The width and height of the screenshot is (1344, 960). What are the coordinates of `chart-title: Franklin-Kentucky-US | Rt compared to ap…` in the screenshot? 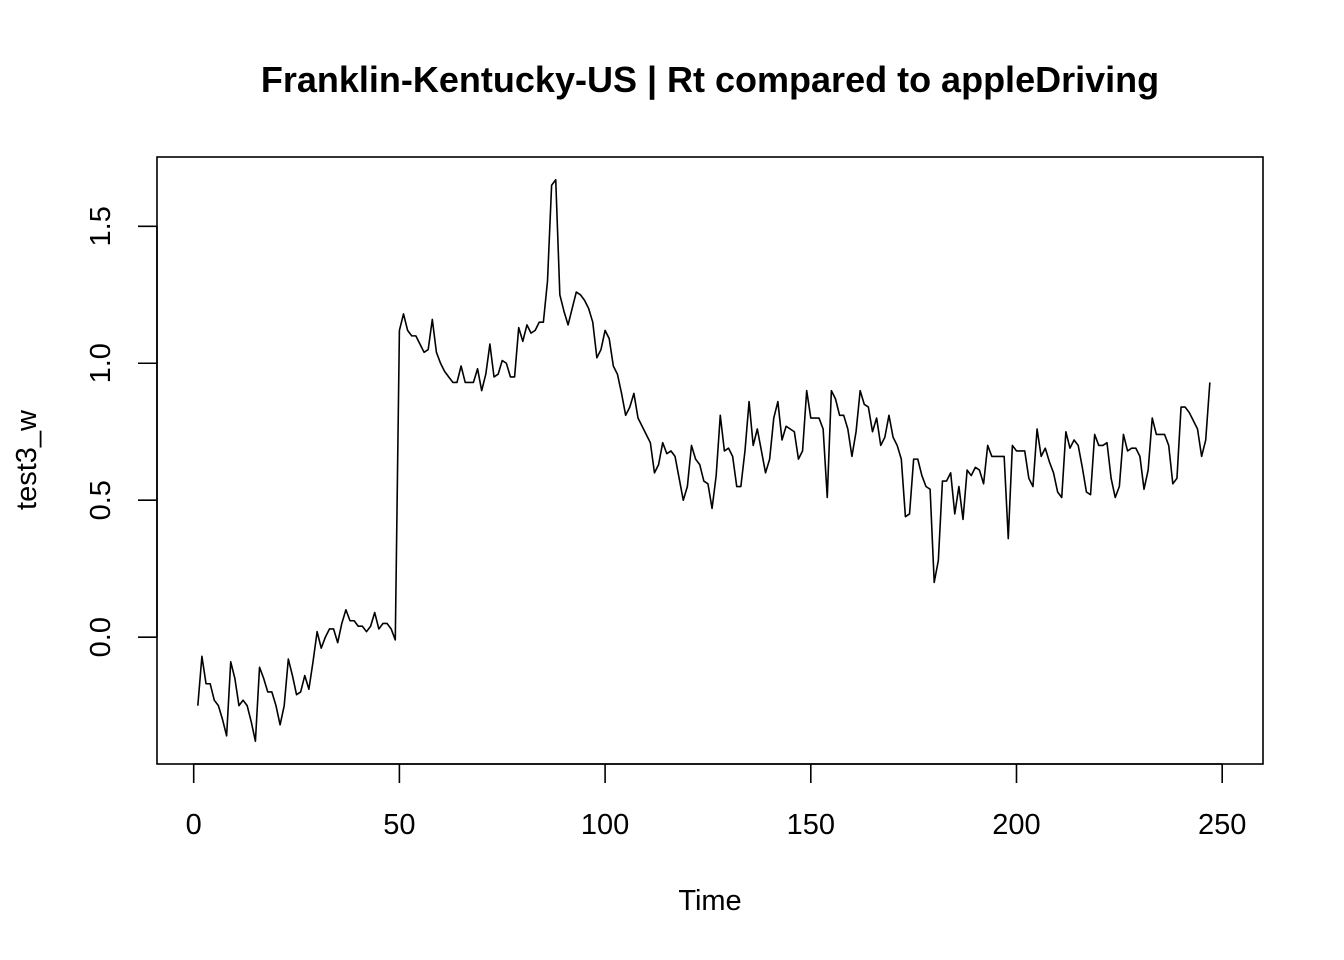 It's located at (710, 80).